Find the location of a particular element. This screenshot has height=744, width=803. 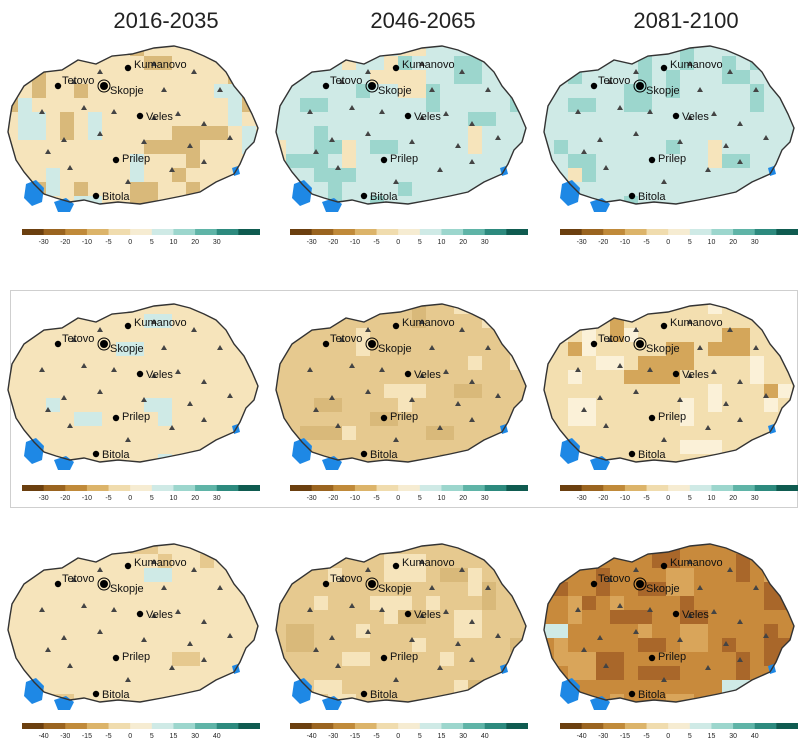

city-label: Prilep is located at coordinates (404, 159).